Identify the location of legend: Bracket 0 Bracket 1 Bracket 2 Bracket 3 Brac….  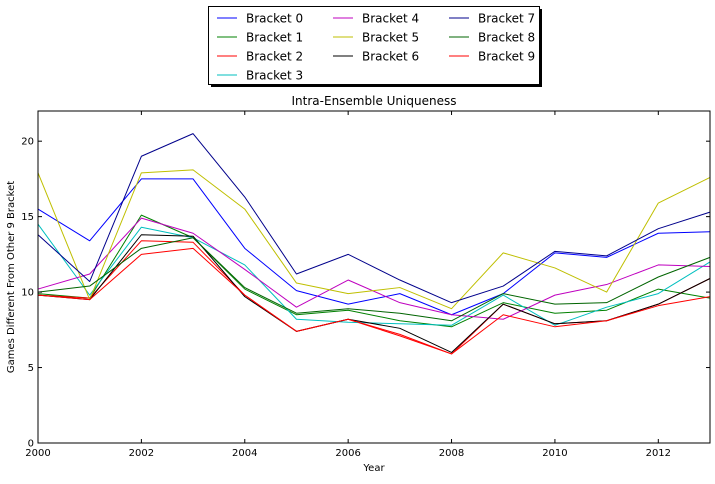
(375, 46).